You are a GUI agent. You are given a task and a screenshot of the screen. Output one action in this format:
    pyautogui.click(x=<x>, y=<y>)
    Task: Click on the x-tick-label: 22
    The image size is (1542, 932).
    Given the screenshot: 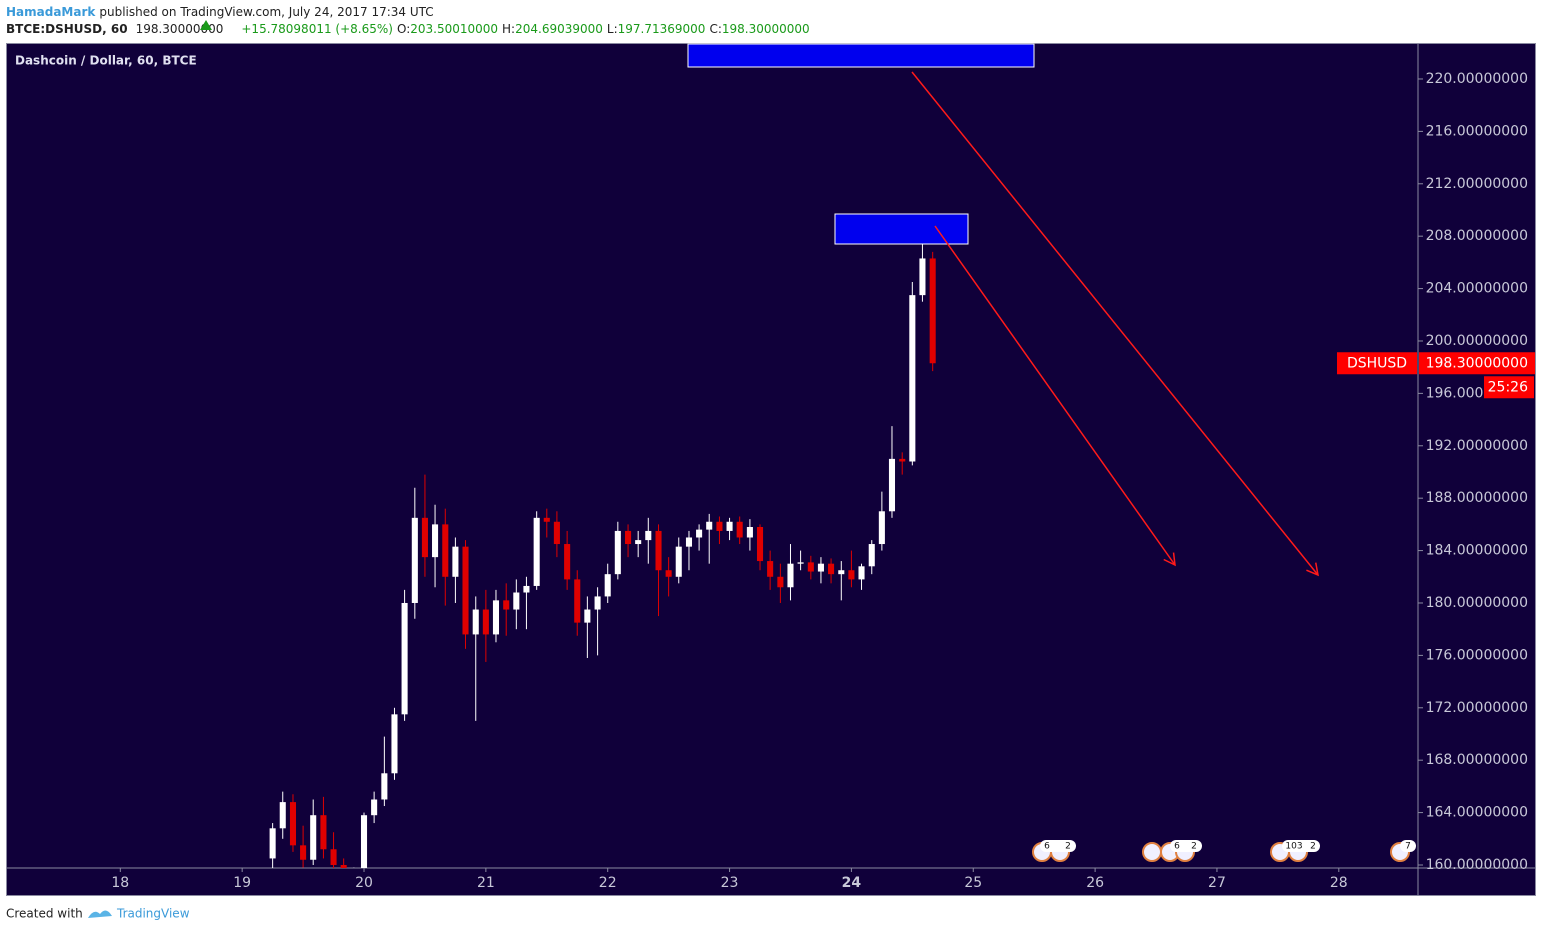 What is the action you would take?
    pyautogui.click(x=608, y=883)
    